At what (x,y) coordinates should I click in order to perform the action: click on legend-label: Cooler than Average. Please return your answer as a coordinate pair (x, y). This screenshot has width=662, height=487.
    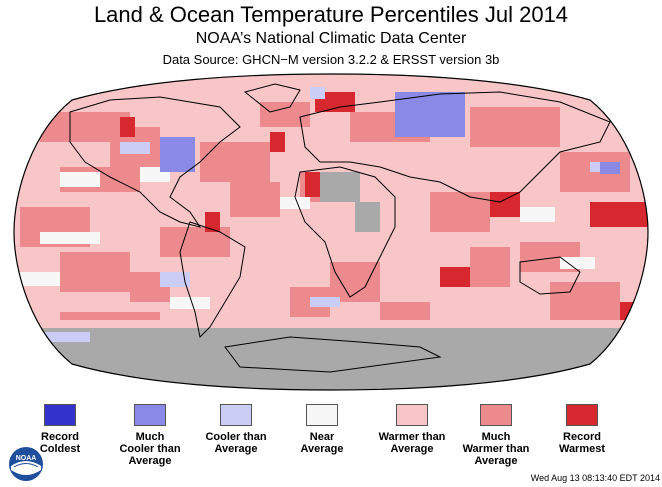
    Looking at the image, I should click on (236, 443).